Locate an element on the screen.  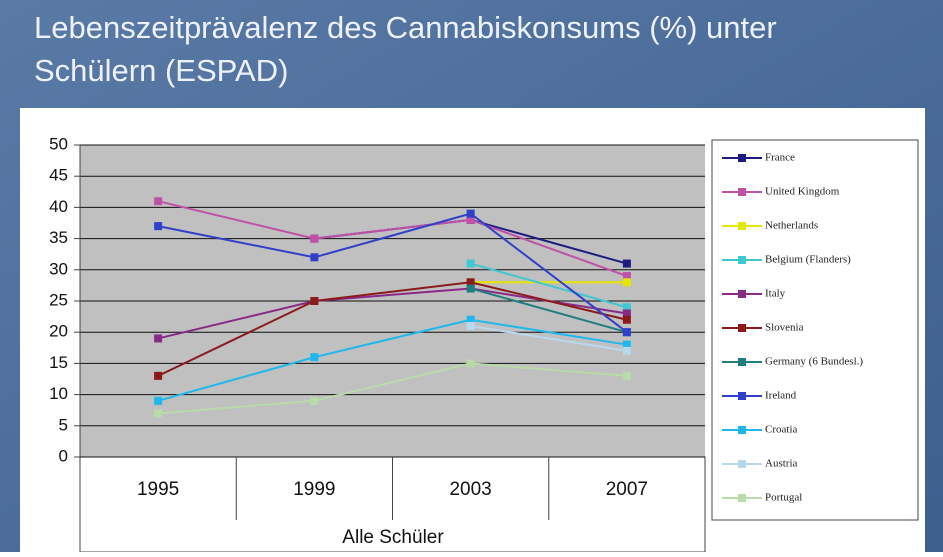
y-tick-label: 0 is located at coordinates (63, 455).